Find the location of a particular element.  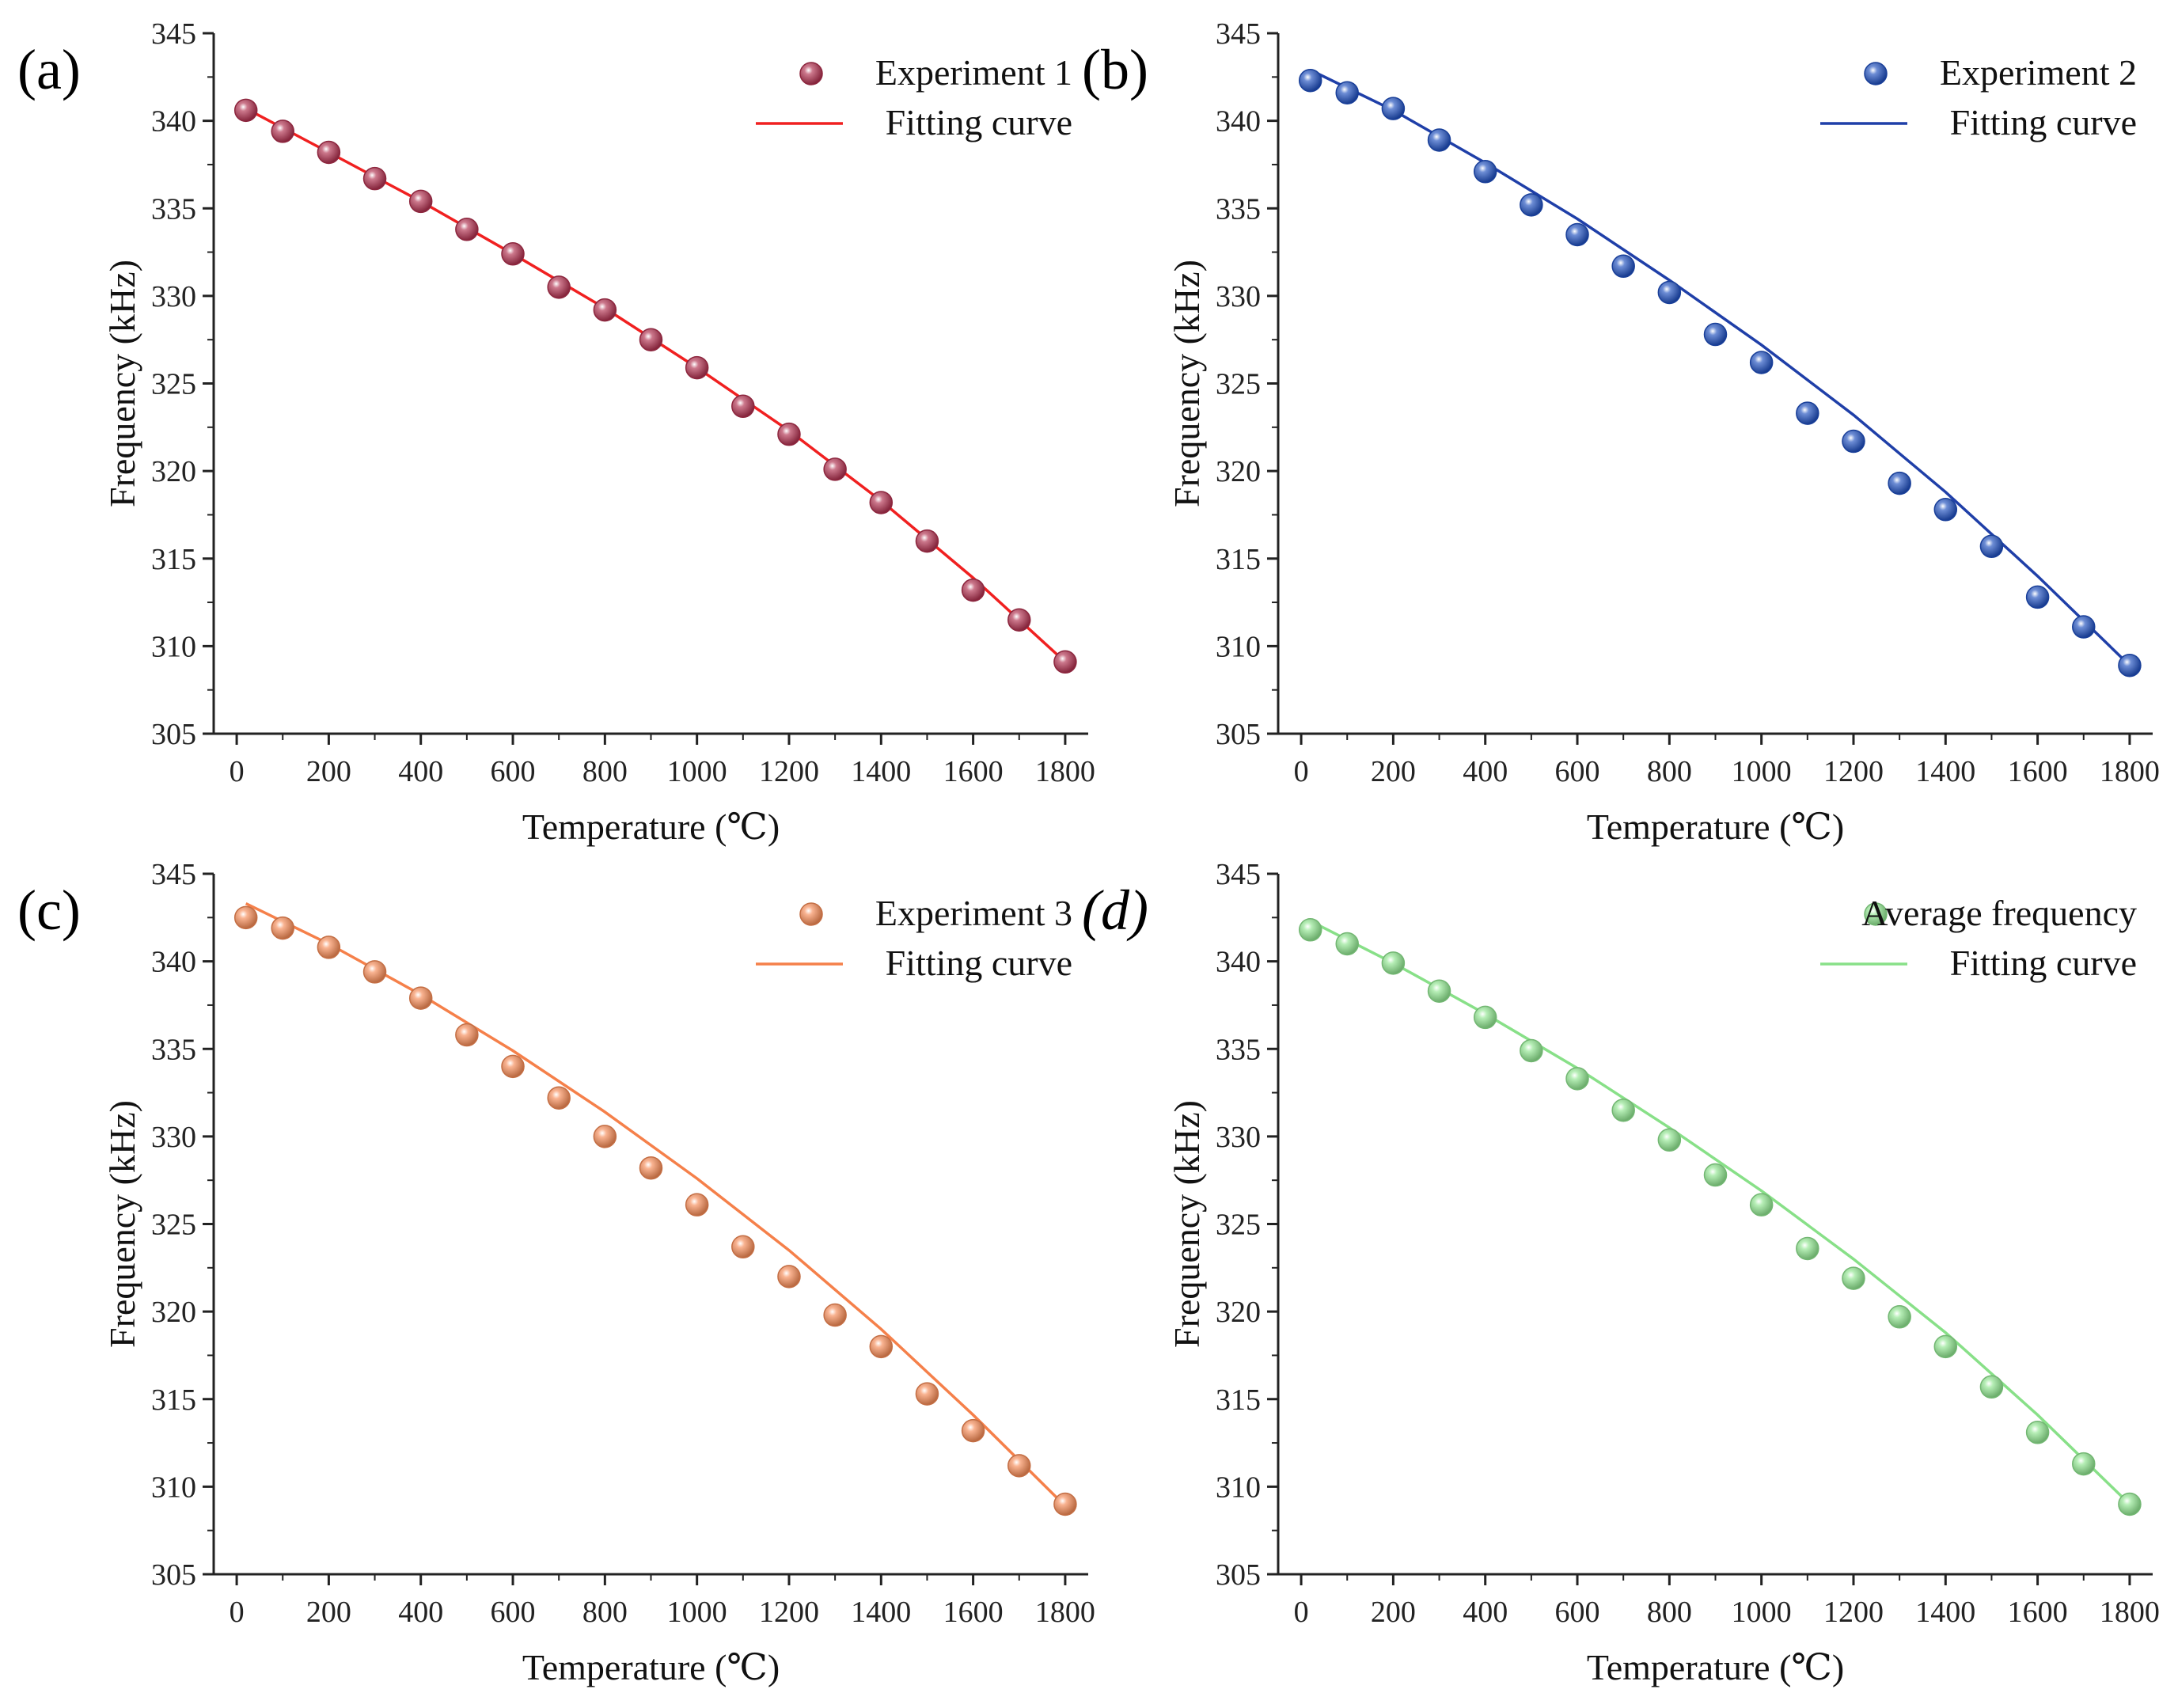

x-tick-label: 0 is located at coordinates (237, 771).